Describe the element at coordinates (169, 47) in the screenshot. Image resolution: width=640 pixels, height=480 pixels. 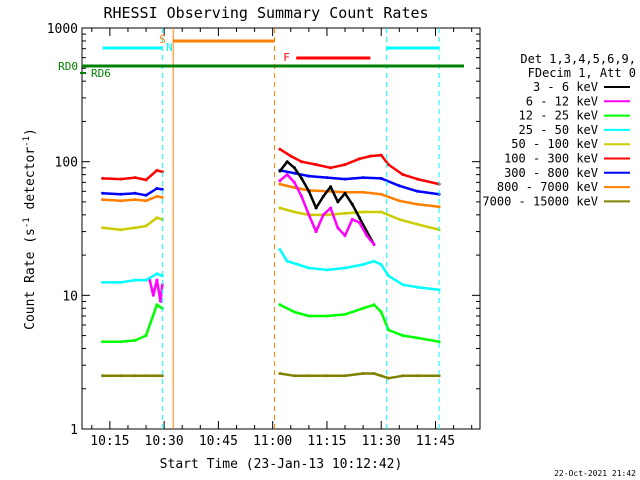
I see `night-label: N` at that location.